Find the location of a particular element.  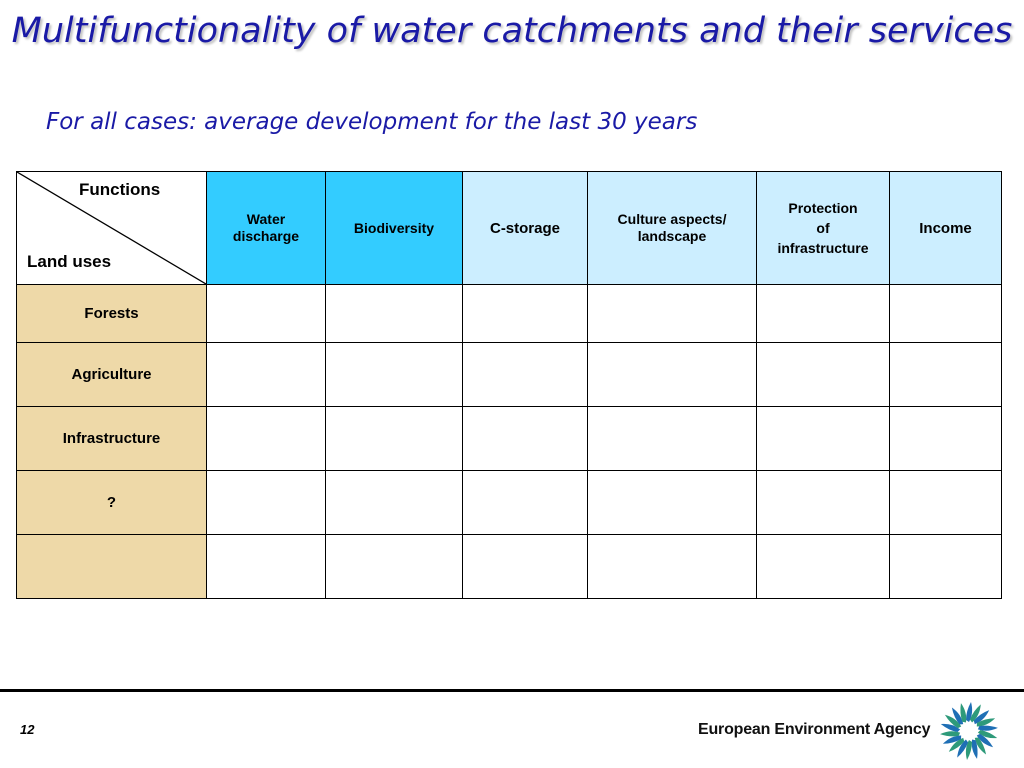

function-header-culture-landscape: Culture aspects/ landscape is located at coordinates (672, 228).